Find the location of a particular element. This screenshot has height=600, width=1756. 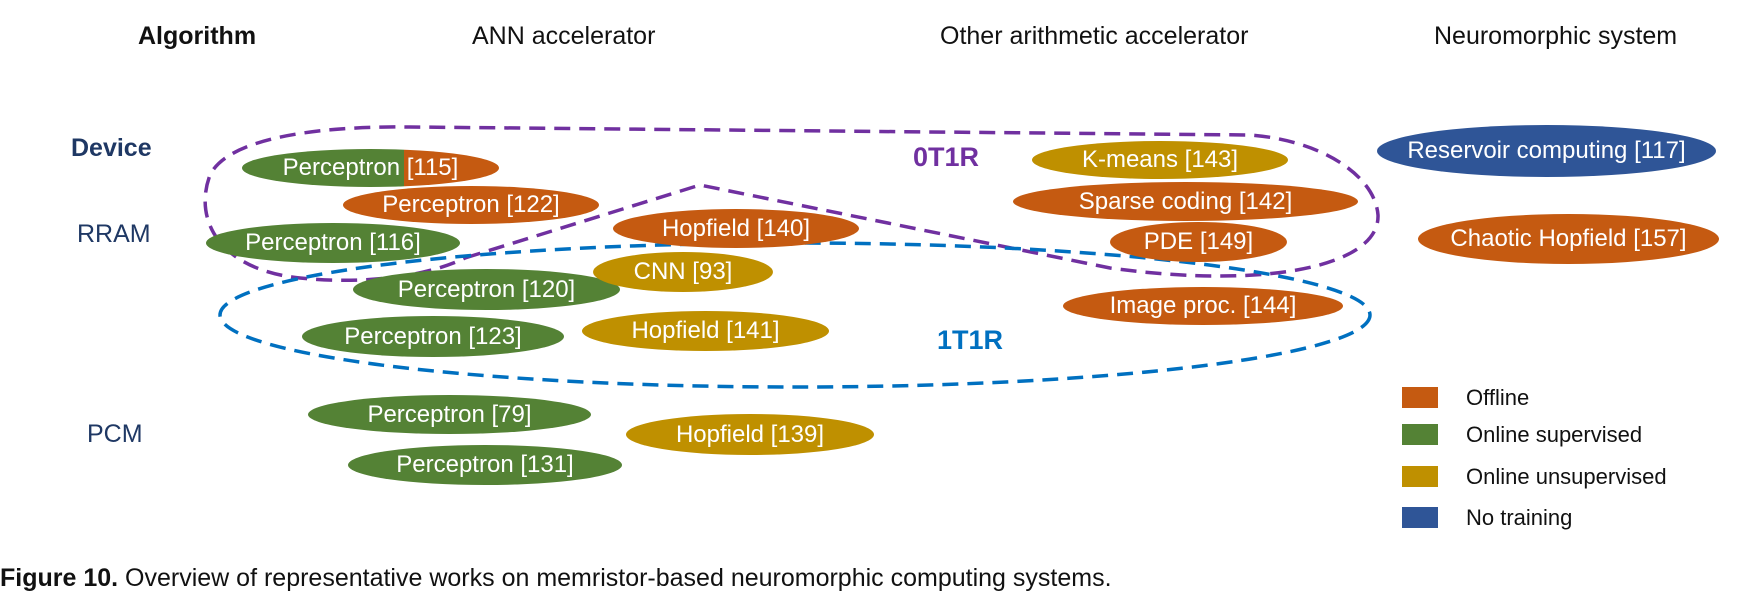

legend-label: Online supervised is located at coordinates (1554, 434).